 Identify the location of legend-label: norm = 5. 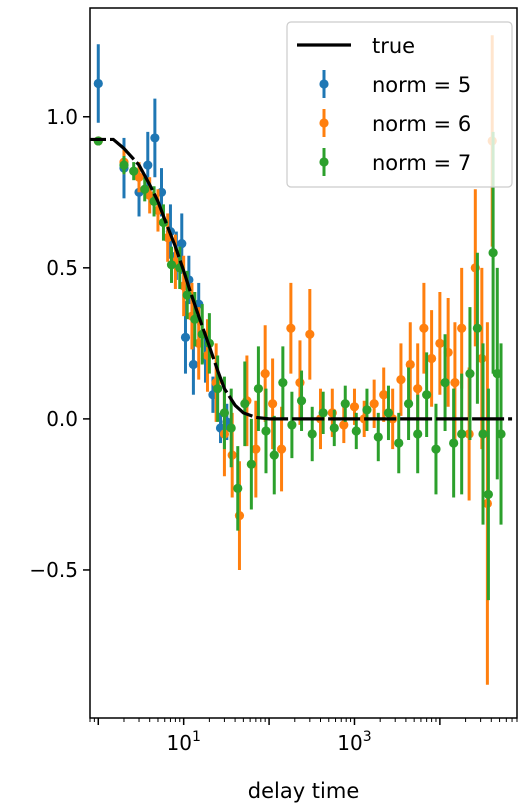
(421, 85).